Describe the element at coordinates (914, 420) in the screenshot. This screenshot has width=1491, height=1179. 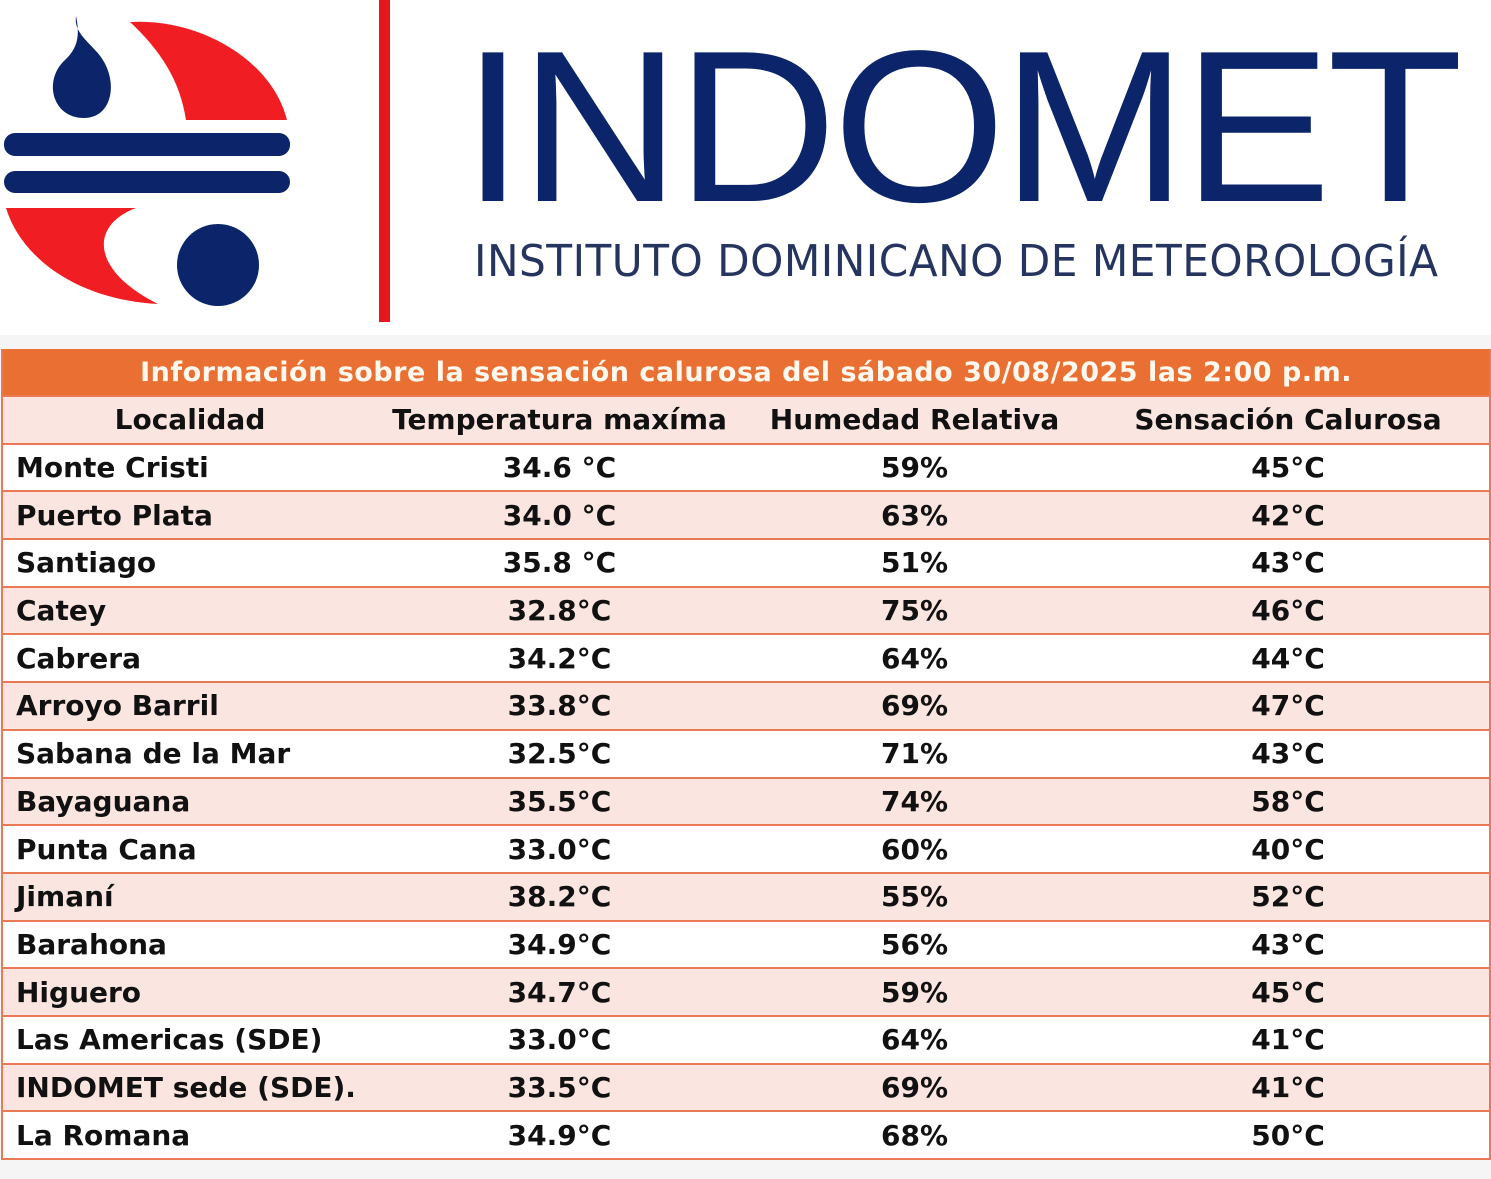
I see `column-header-humidity: Humedad Relativa` at that location.